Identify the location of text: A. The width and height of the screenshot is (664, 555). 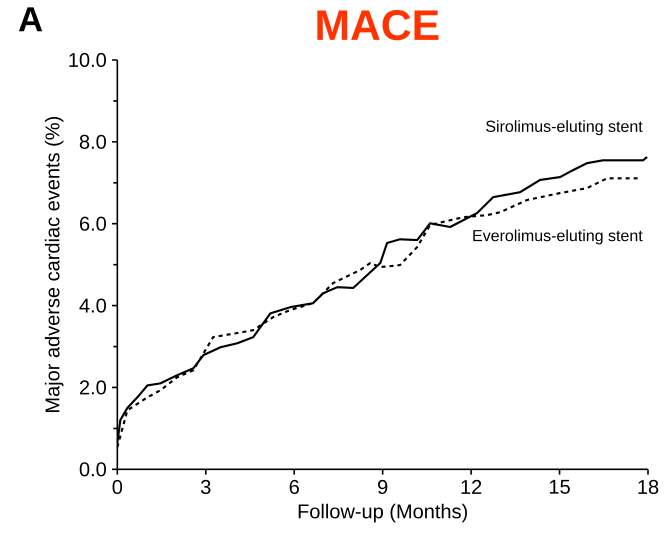
(30, 20).